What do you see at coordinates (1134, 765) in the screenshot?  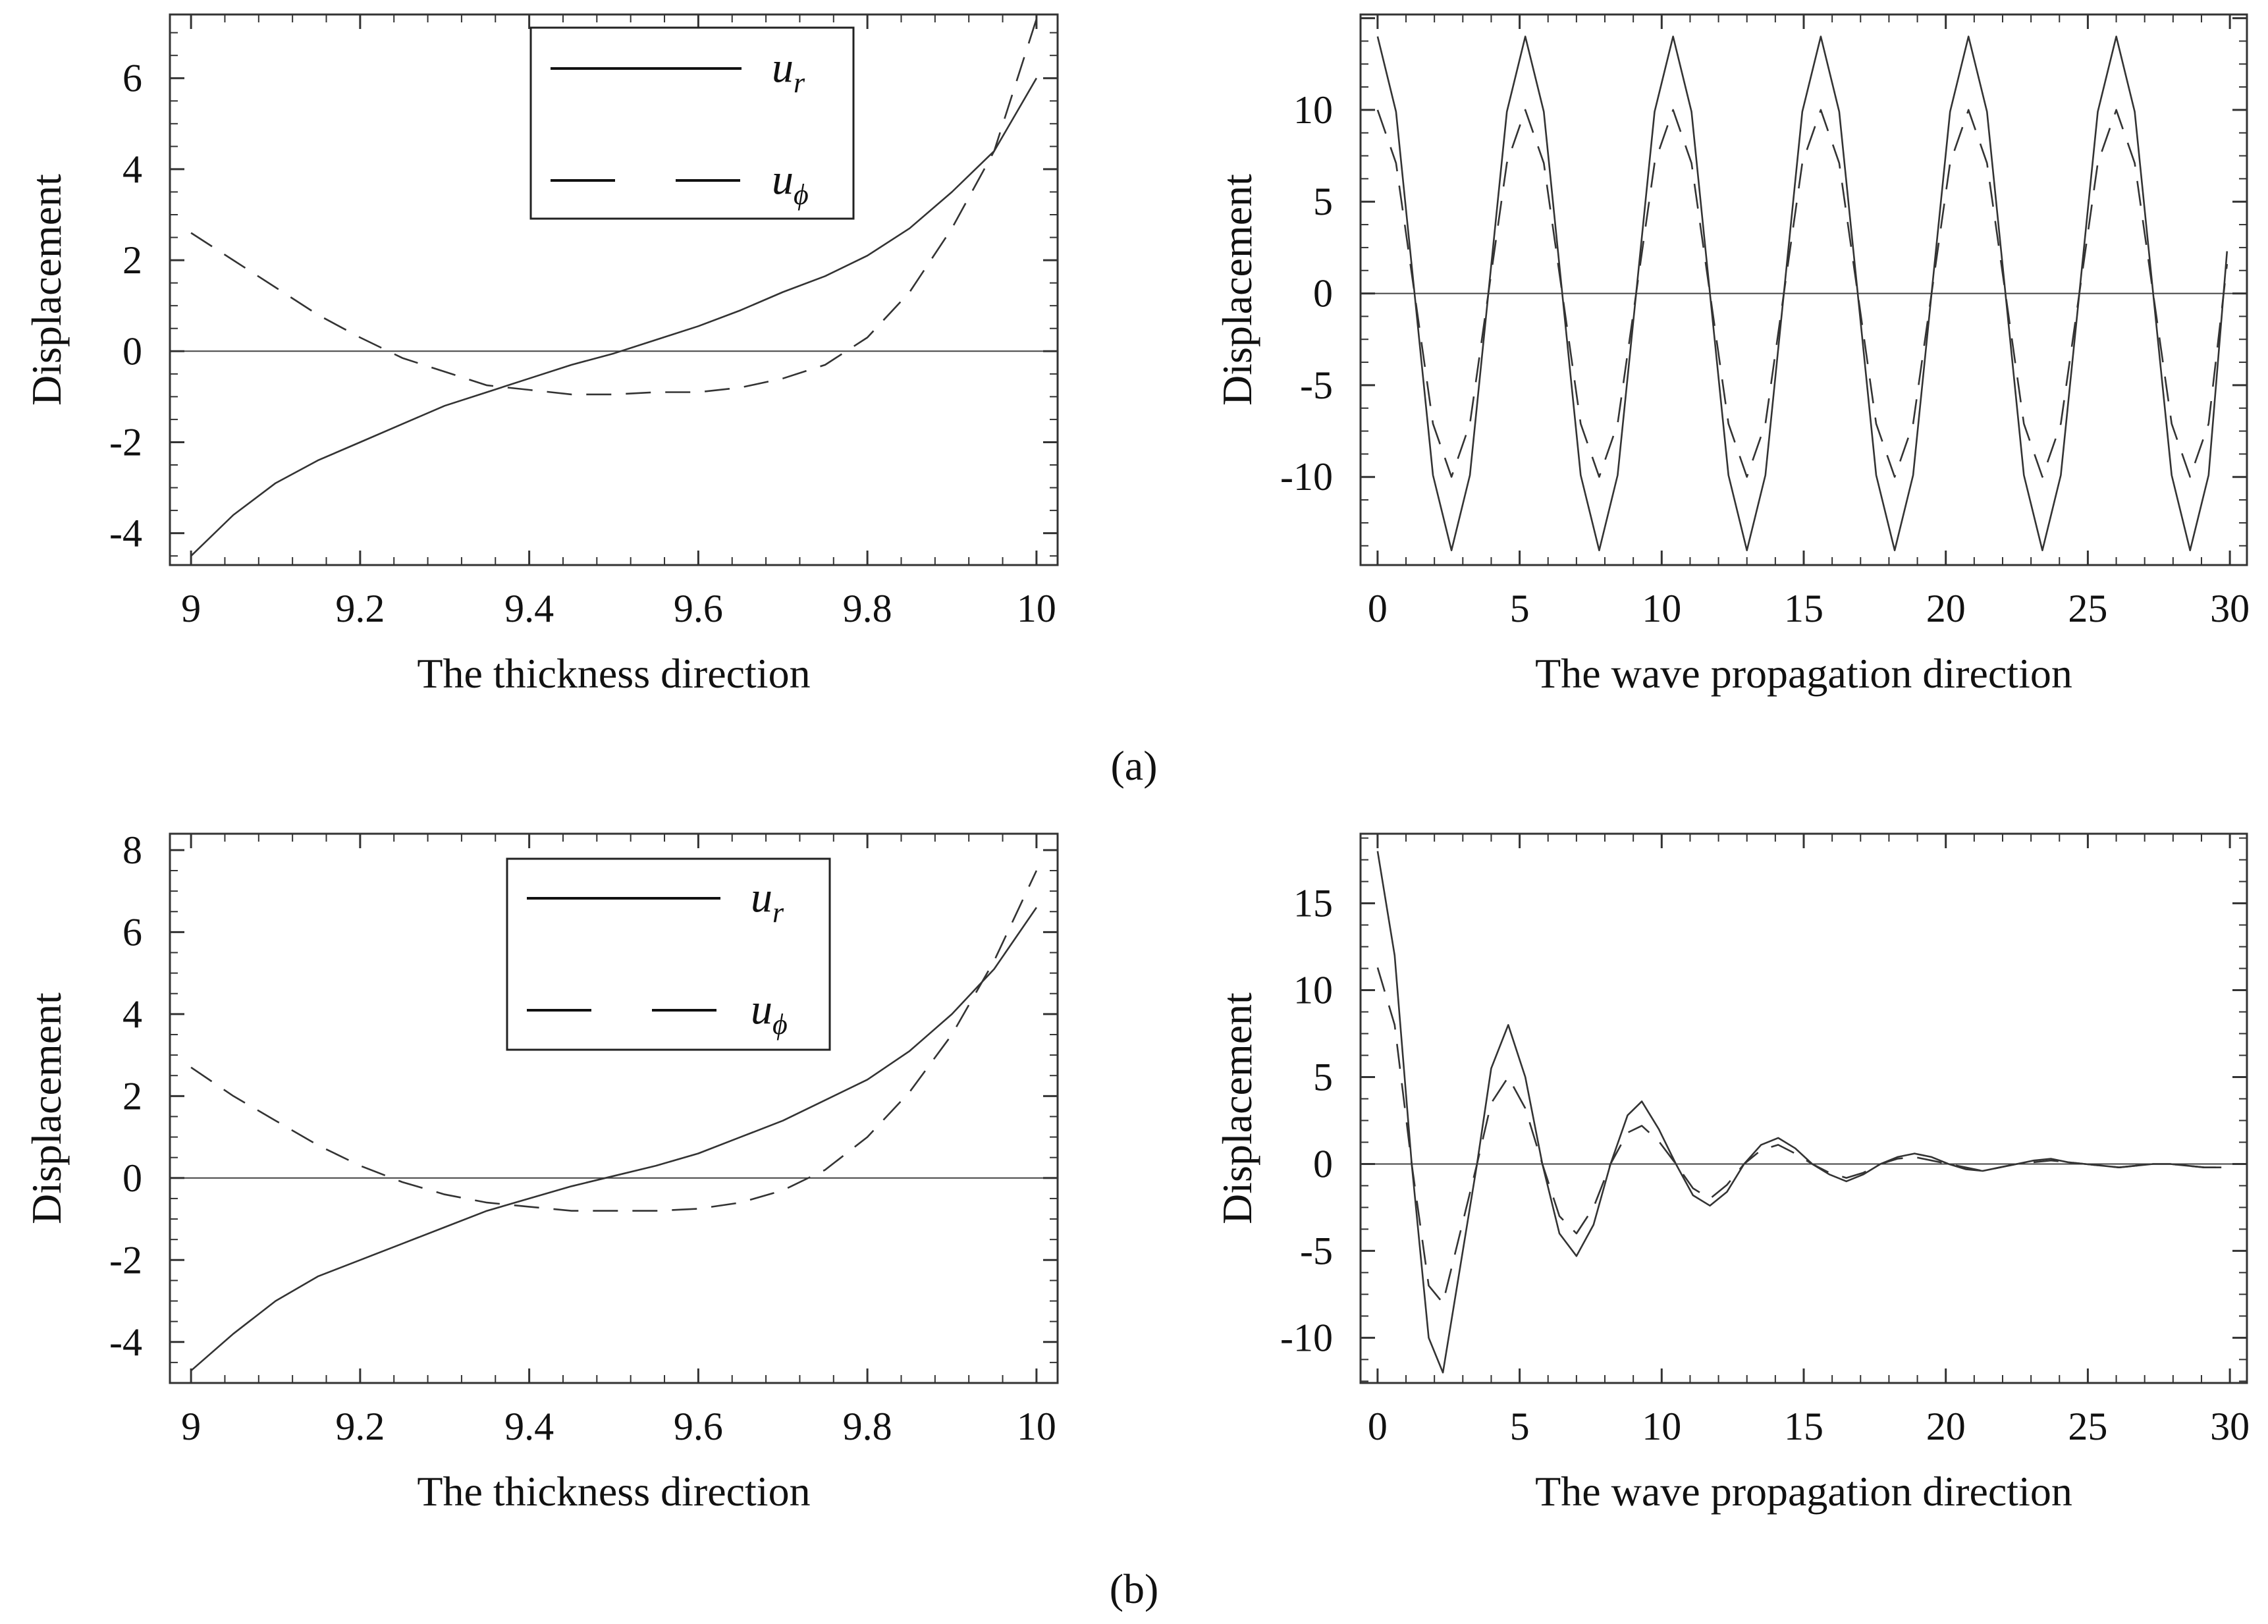 I see `panel-label-a: (a)` at bounding box center [1134, 765].